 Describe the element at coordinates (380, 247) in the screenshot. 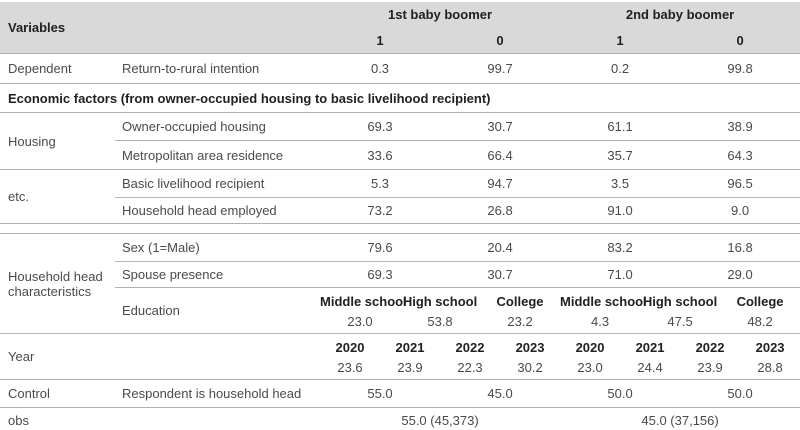

I see `cell-value: 79.6` at that location.